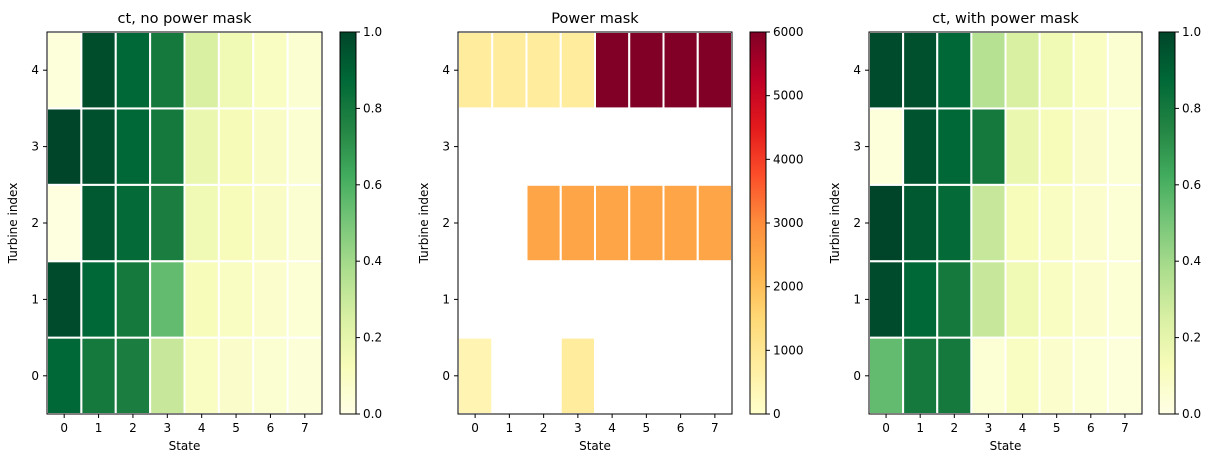 The image size is (1220, 470). I want to click on x-tick-label: 6, so click(271, 428).